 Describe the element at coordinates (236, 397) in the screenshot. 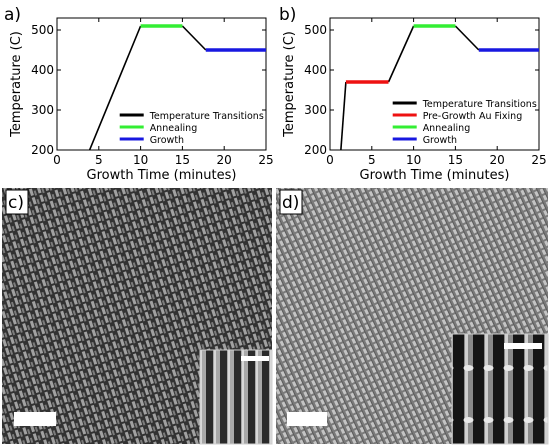

I see `inset-image-c` at that location.